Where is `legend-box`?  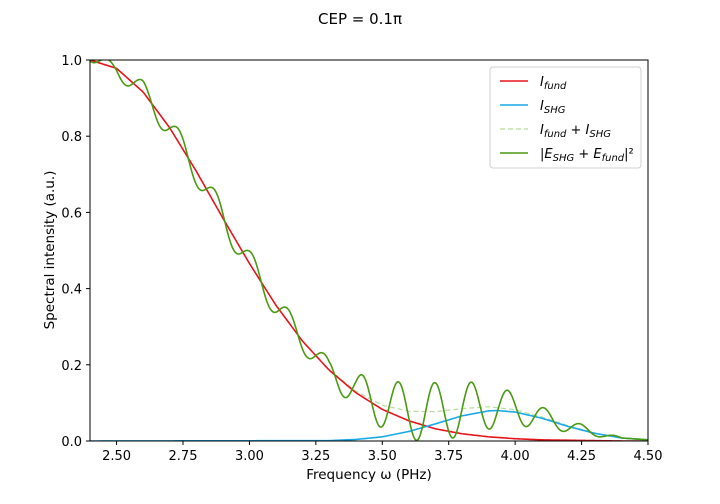
legend-box is located at coordinates (565, 117).